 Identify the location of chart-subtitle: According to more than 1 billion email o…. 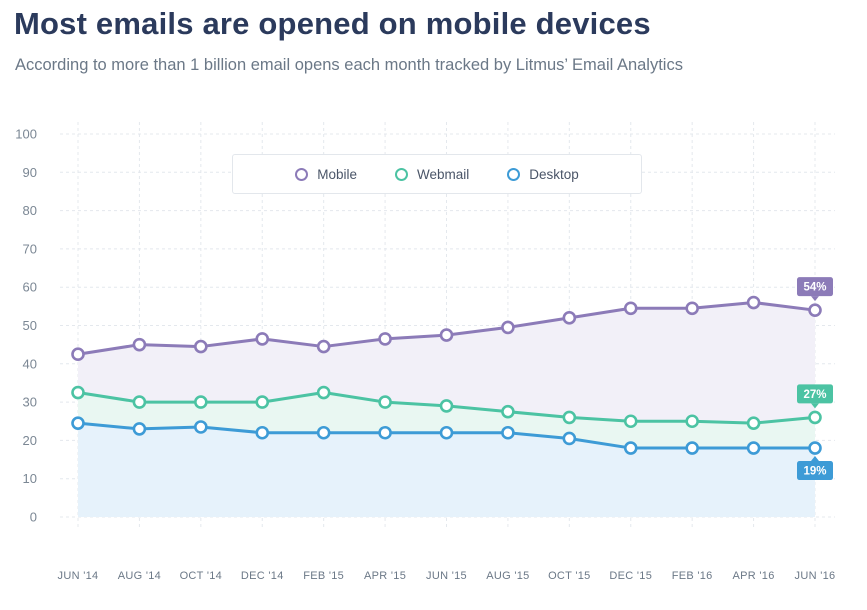
(349, 65).